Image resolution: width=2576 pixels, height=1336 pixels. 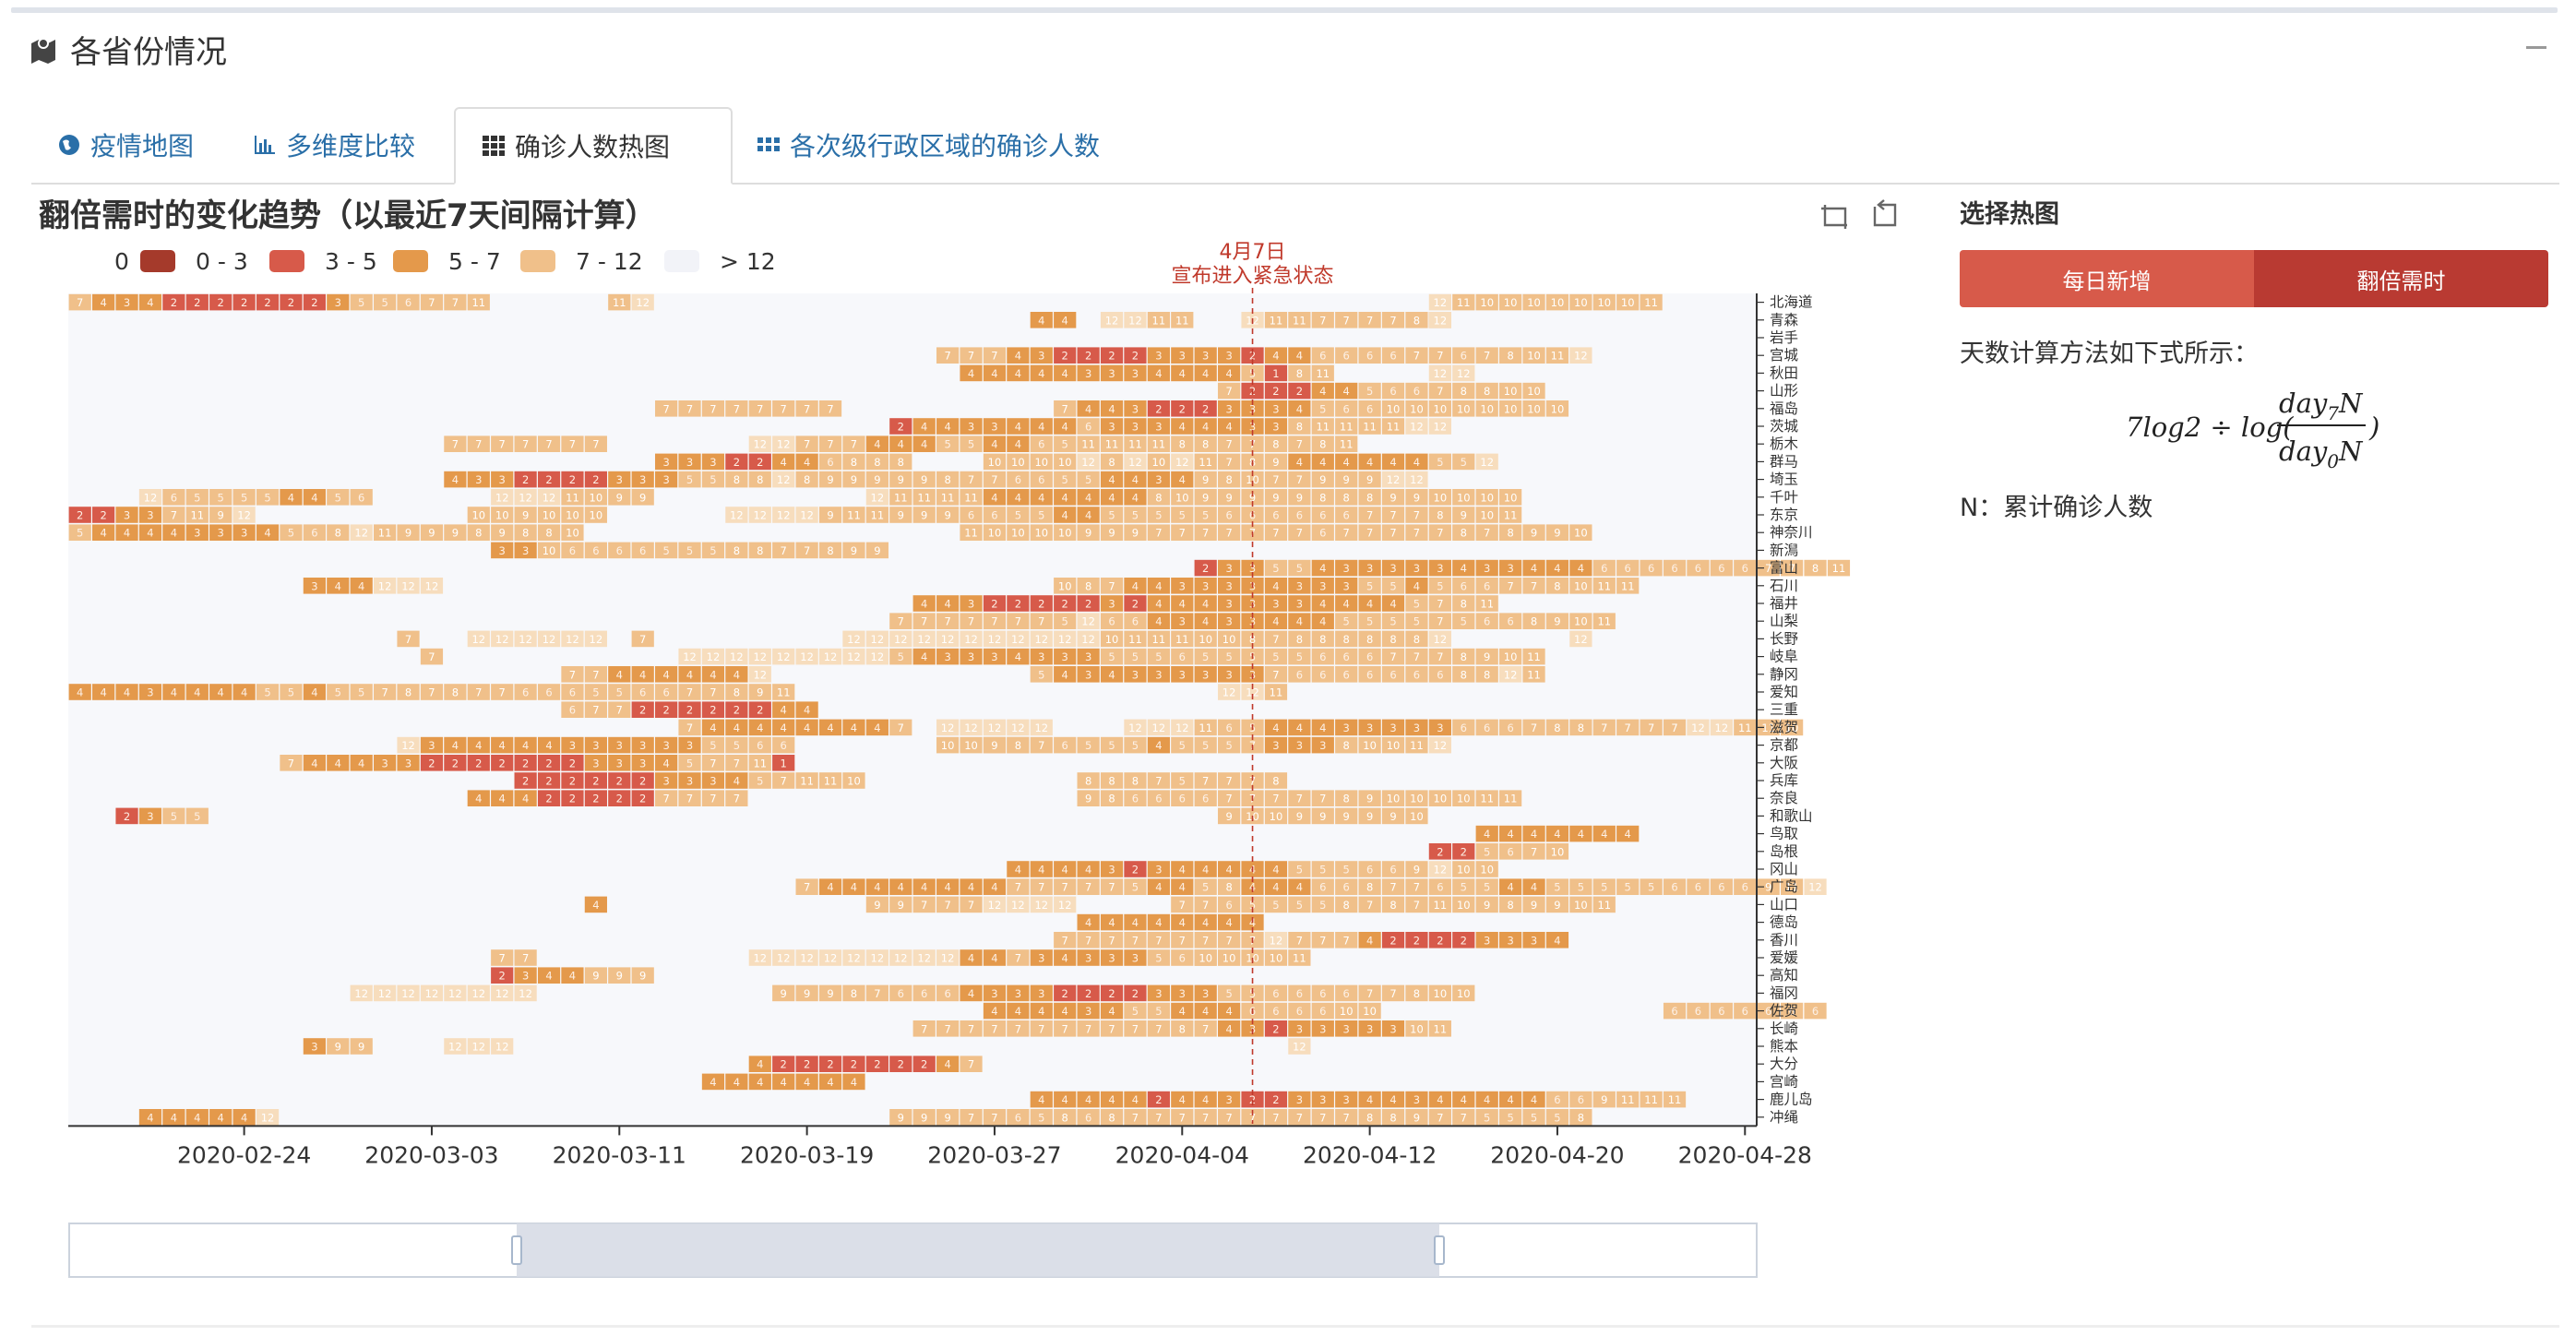 I want to click on collapse-button, so click(x=2538, y=46).